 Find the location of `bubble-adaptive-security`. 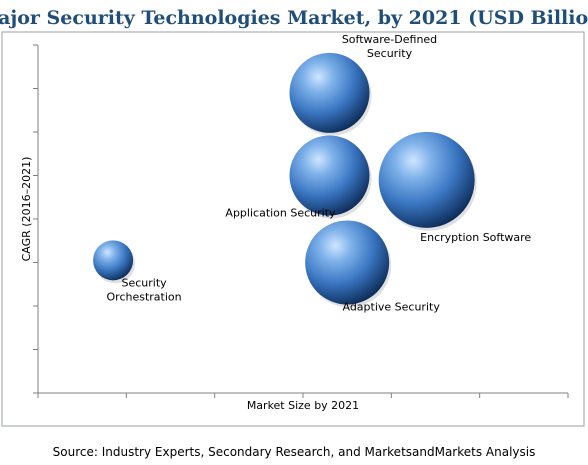

bubble-adaptive-security is located at coordinates (347, 262).